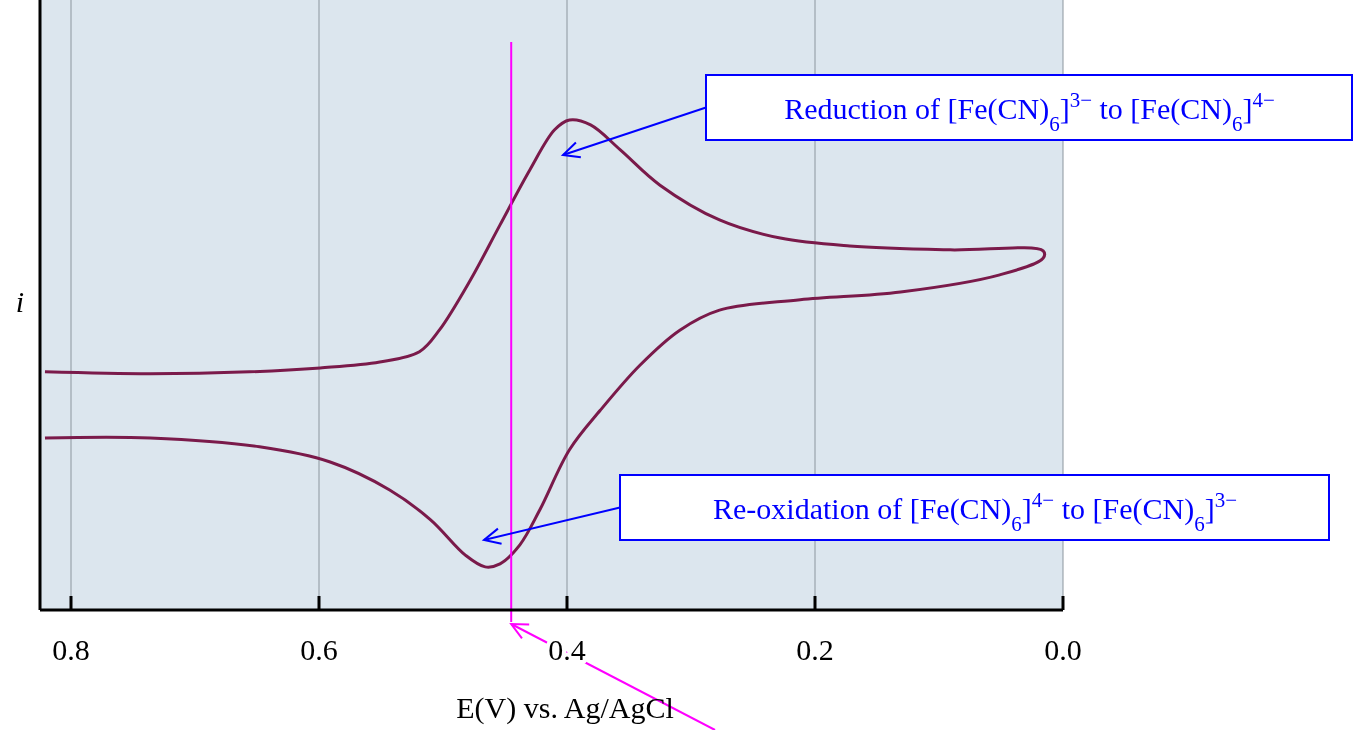  Describe the element at coordinates (71, 649) in the screenshot. I see `x-tick-label: 0.8` at that location.